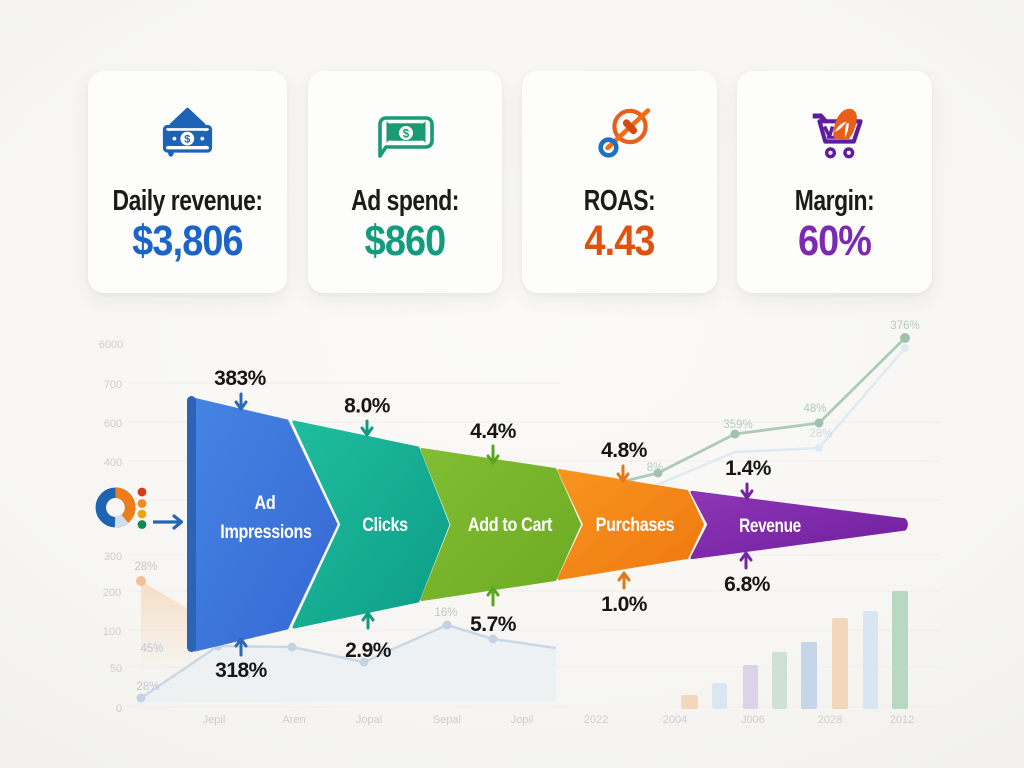 This screenshot has width=1024, height=768. I want to click on svg-text: 300, so click(113, 557).